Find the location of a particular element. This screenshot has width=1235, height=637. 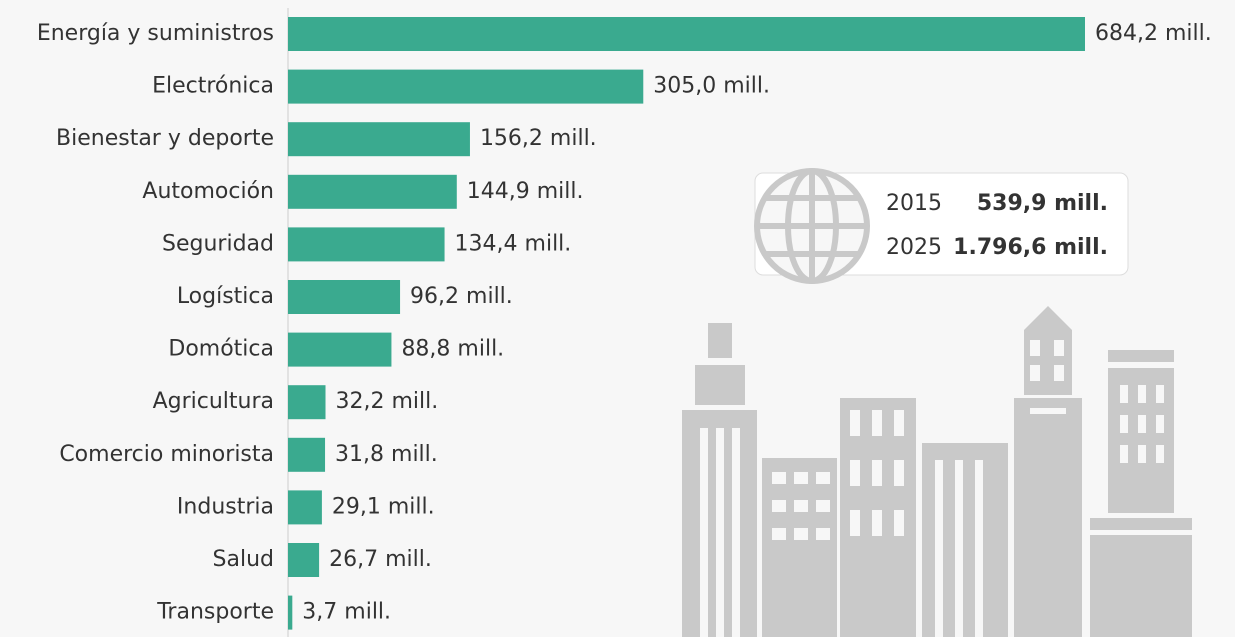

category-label: Seguridad is located at coordinates (218, 243).